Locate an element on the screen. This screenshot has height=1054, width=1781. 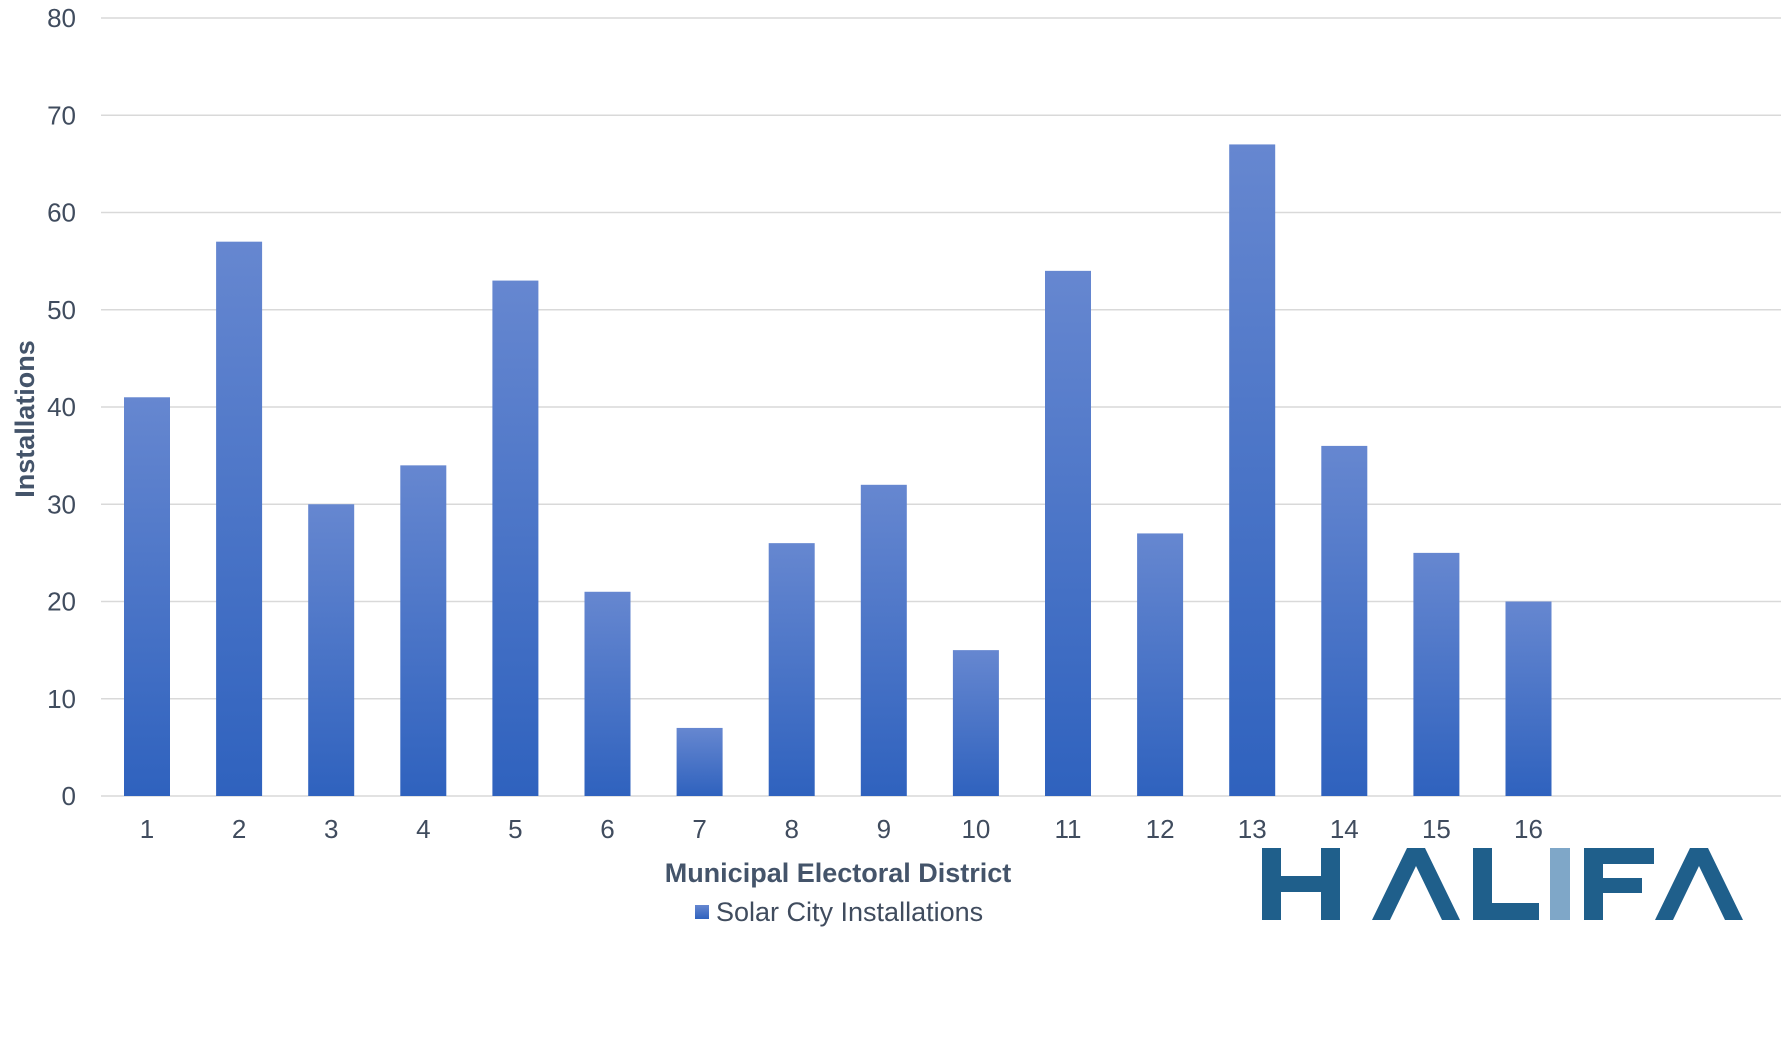
y-tick-label: 40 is located at coordinates (61, 407).